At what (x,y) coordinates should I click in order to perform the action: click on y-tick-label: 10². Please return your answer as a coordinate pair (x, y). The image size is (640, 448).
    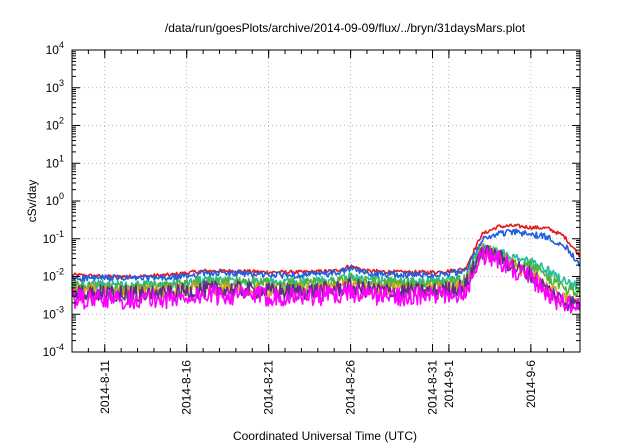
    Looking at the image, I should click on (55, 124).